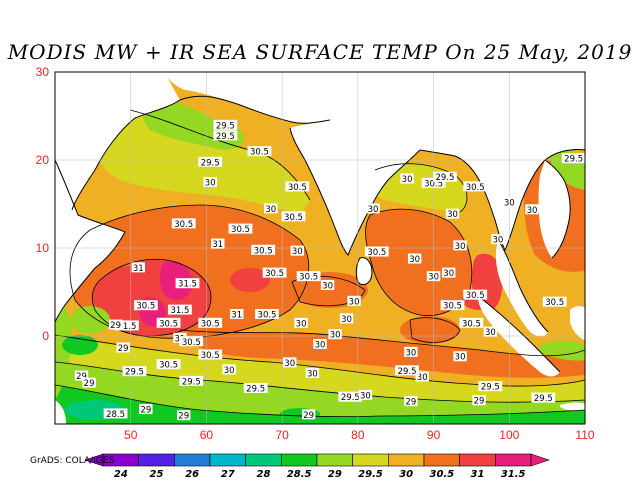 The image size is (640, 495). Describe the element at coordinates (126, 155) in the screenshot. I see `coastline-arabia` at that location.